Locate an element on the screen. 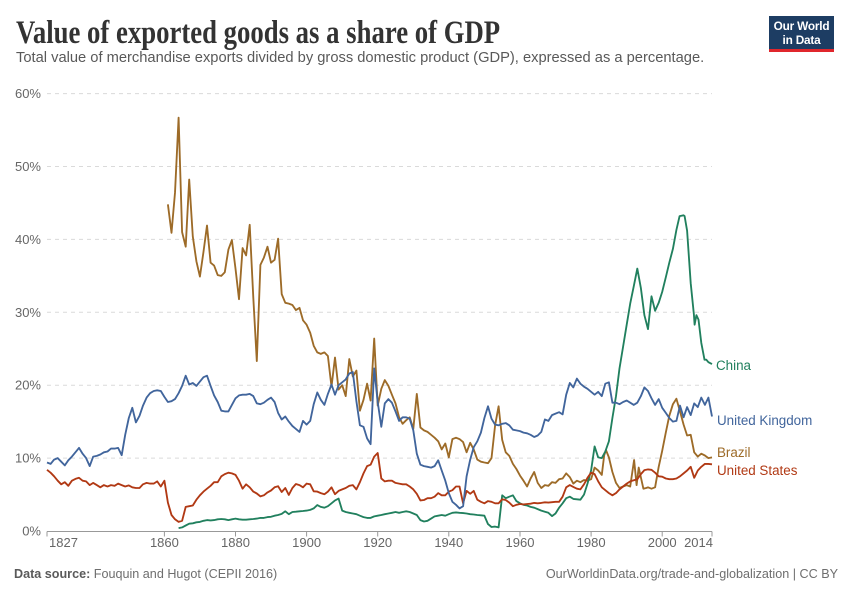 This screenshot has width=850, height=600. svg-text: 2000 is located at coordinates (662, 542).